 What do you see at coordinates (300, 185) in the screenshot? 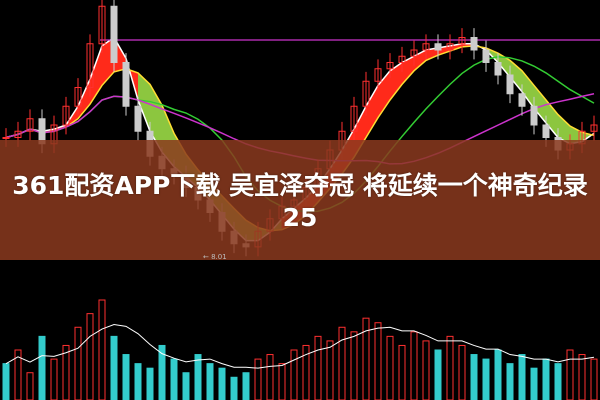
I see `headline-line1: 361配资APP下载 吴宜泽夺冠 将延续一个神奇纪录` at bounding box center [300, 185].